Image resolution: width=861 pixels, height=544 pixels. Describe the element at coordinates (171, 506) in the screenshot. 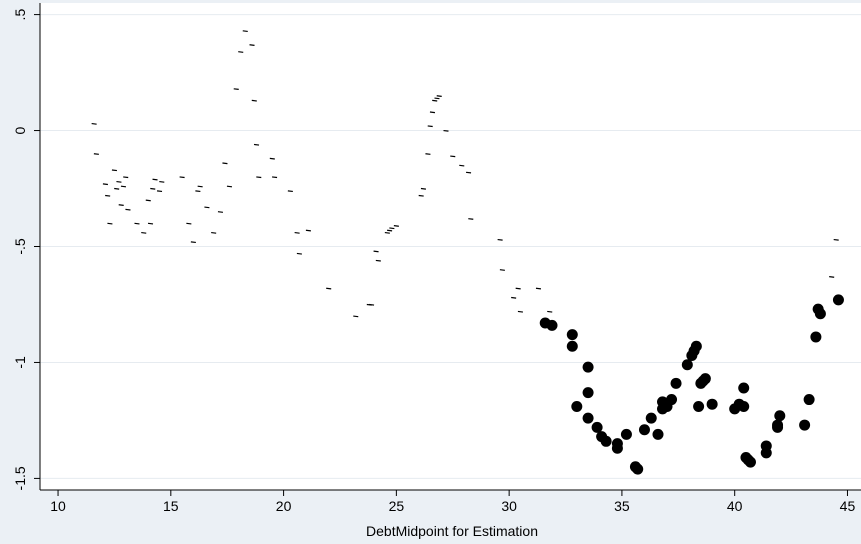

I see `x-tick-label-1: 15` at that location.